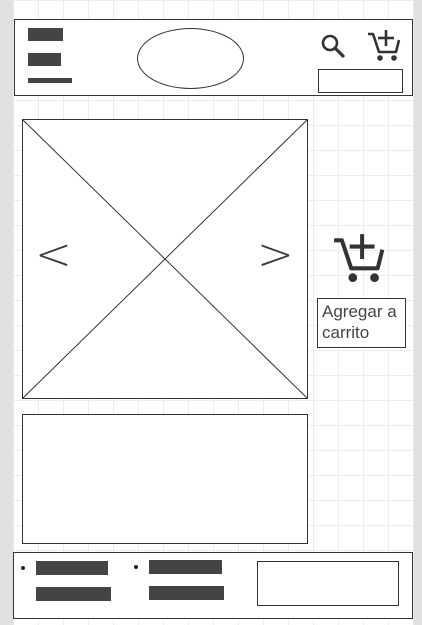  I want to click on footer-input-field, so click(328, 583).